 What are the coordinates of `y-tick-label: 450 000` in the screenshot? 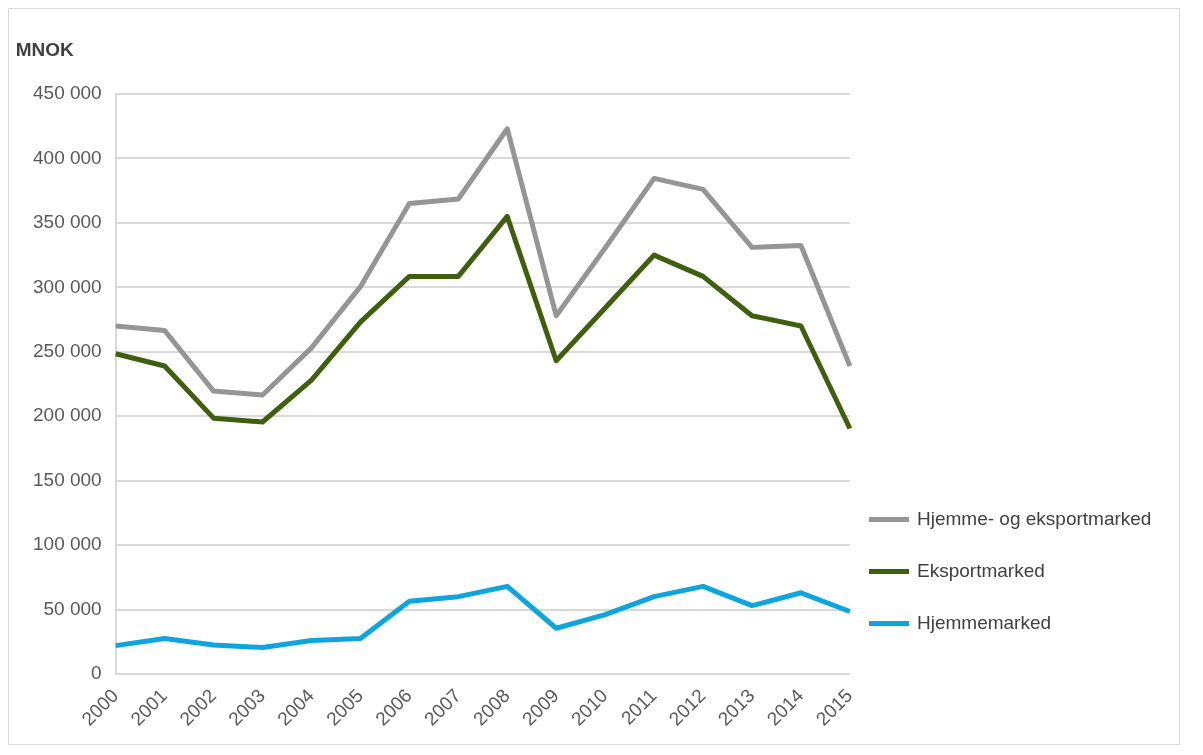 It's located at (67, 93).